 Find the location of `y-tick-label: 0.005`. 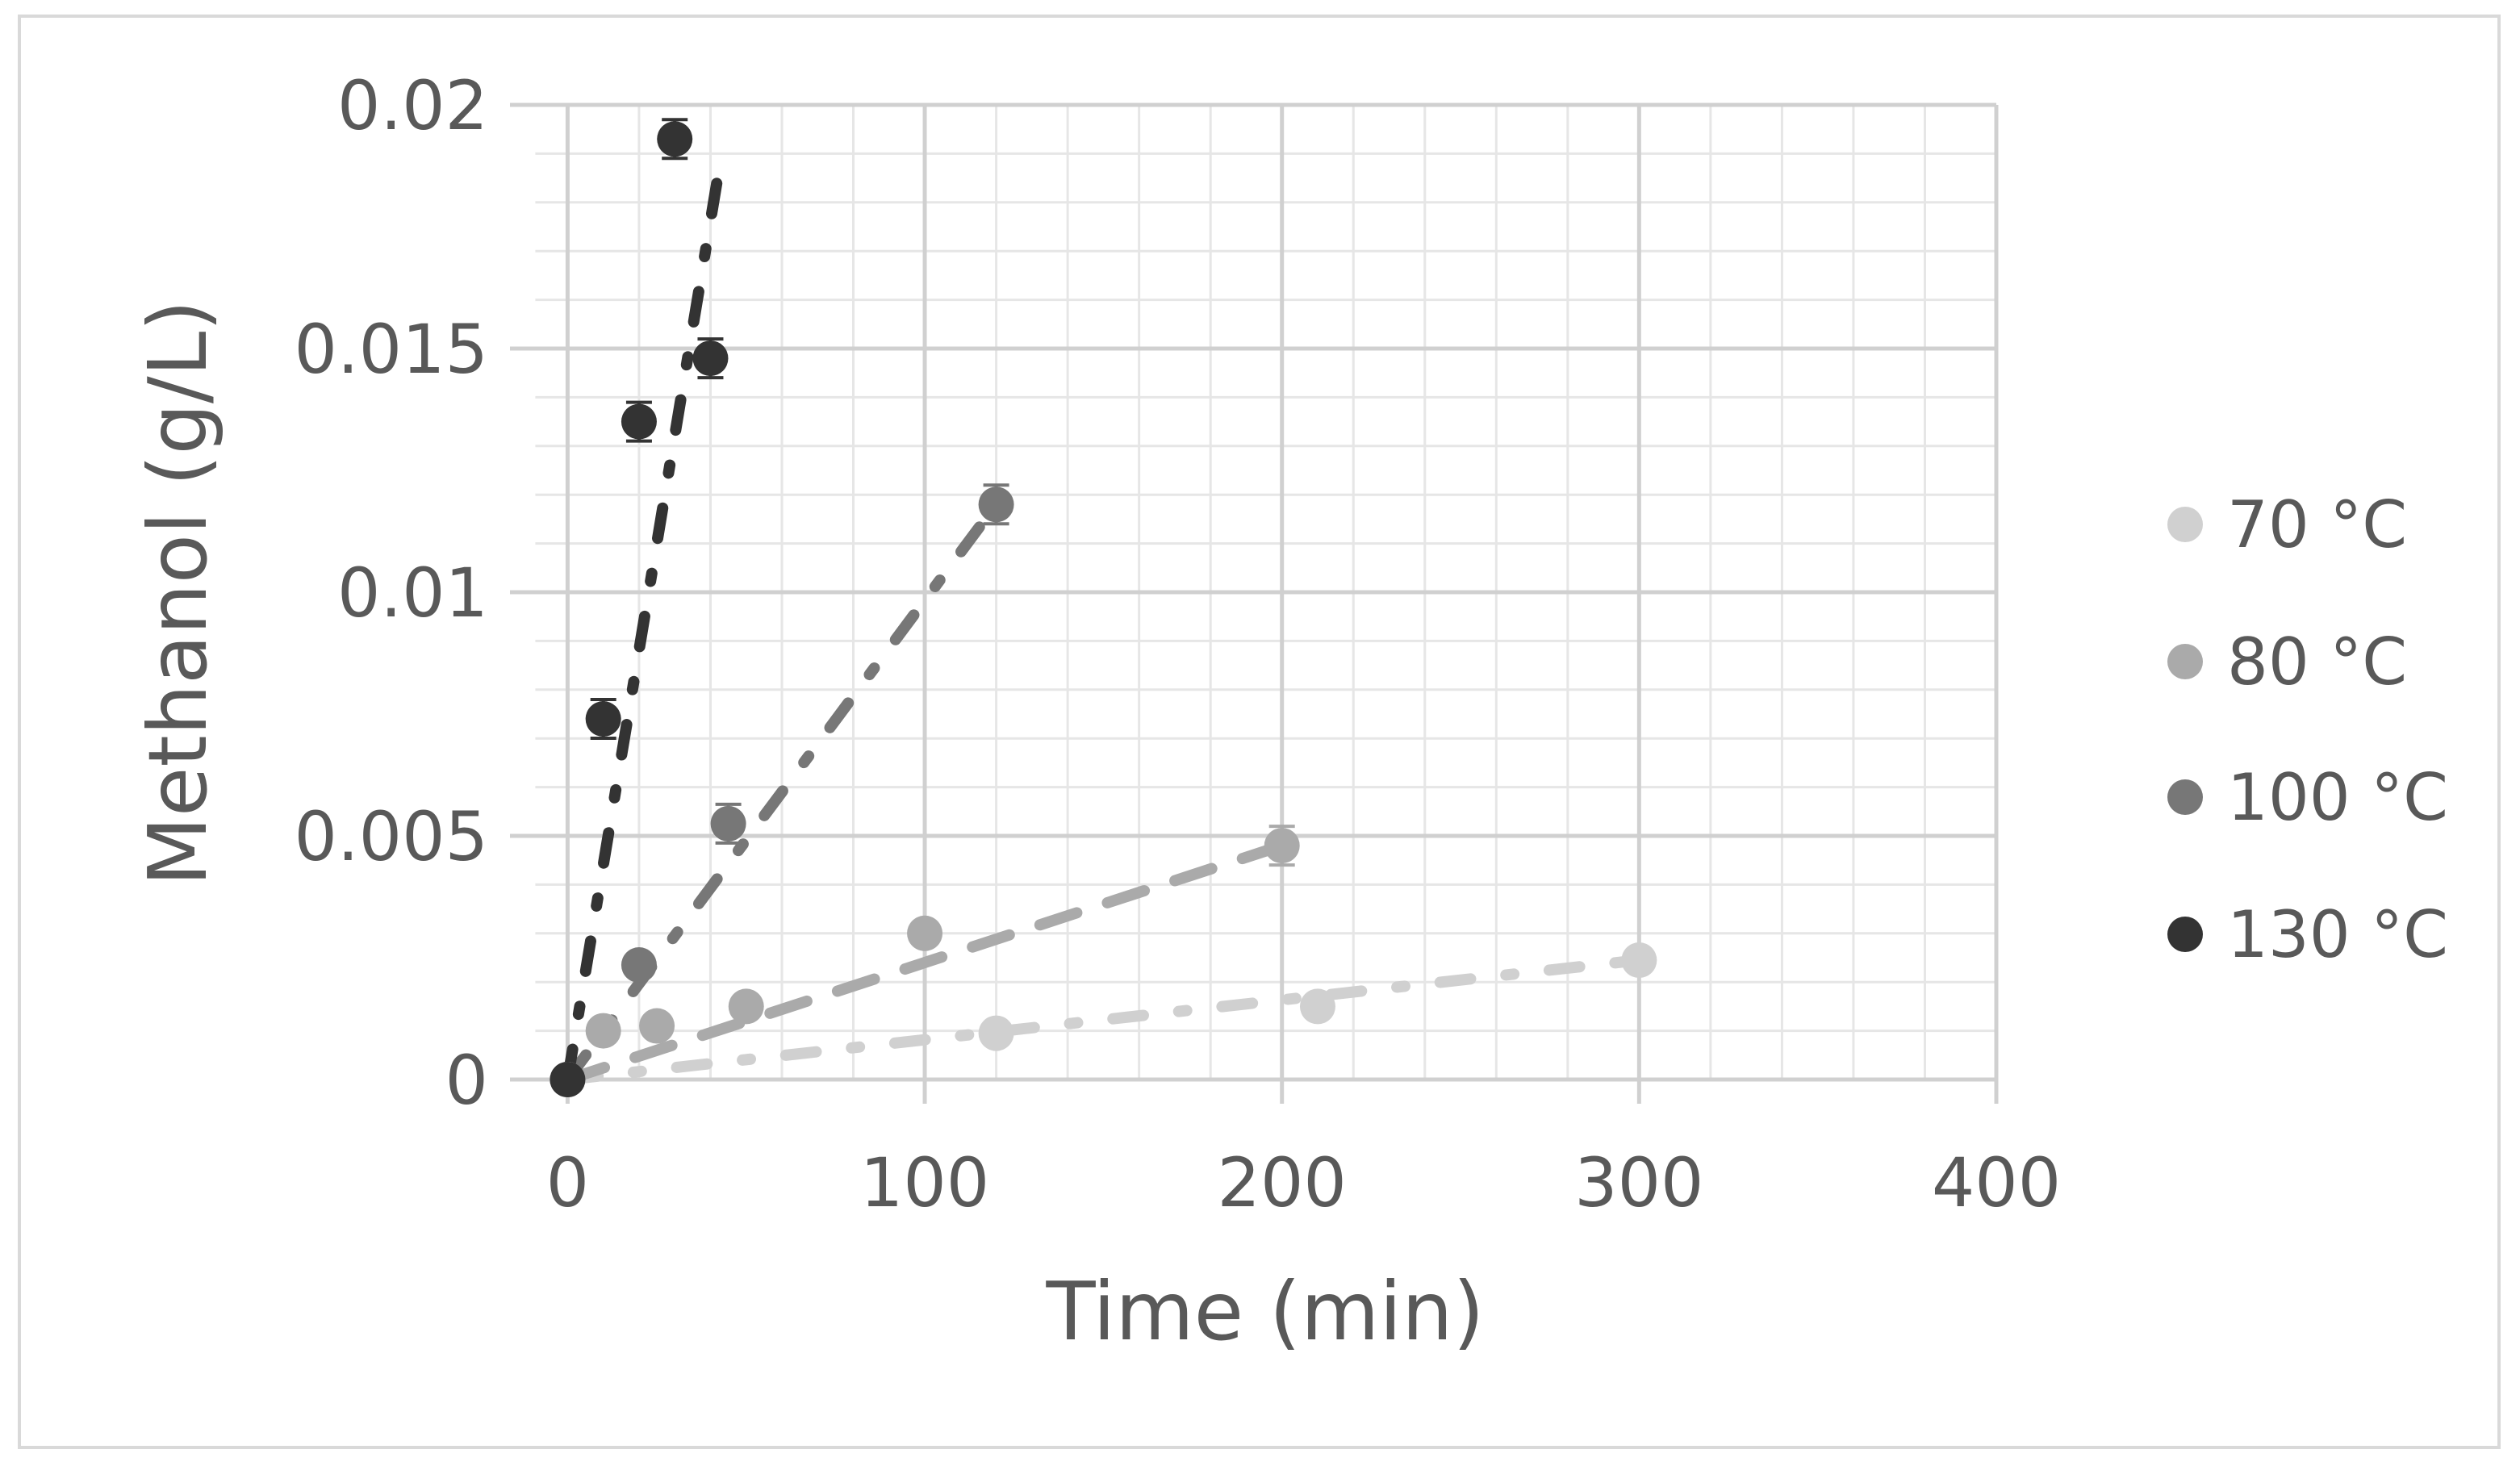

y-tick-label: 0.005 is located at coordinates (391, 837).